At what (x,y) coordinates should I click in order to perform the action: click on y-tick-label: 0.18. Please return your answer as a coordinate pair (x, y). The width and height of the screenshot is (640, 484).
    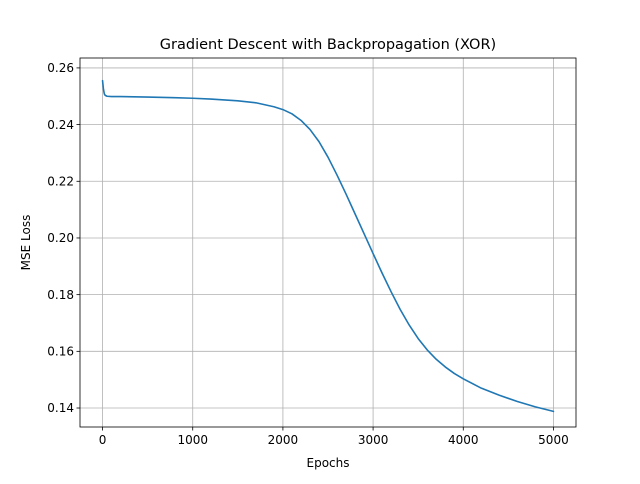
    Looking at the image, I should click on (60, 295).